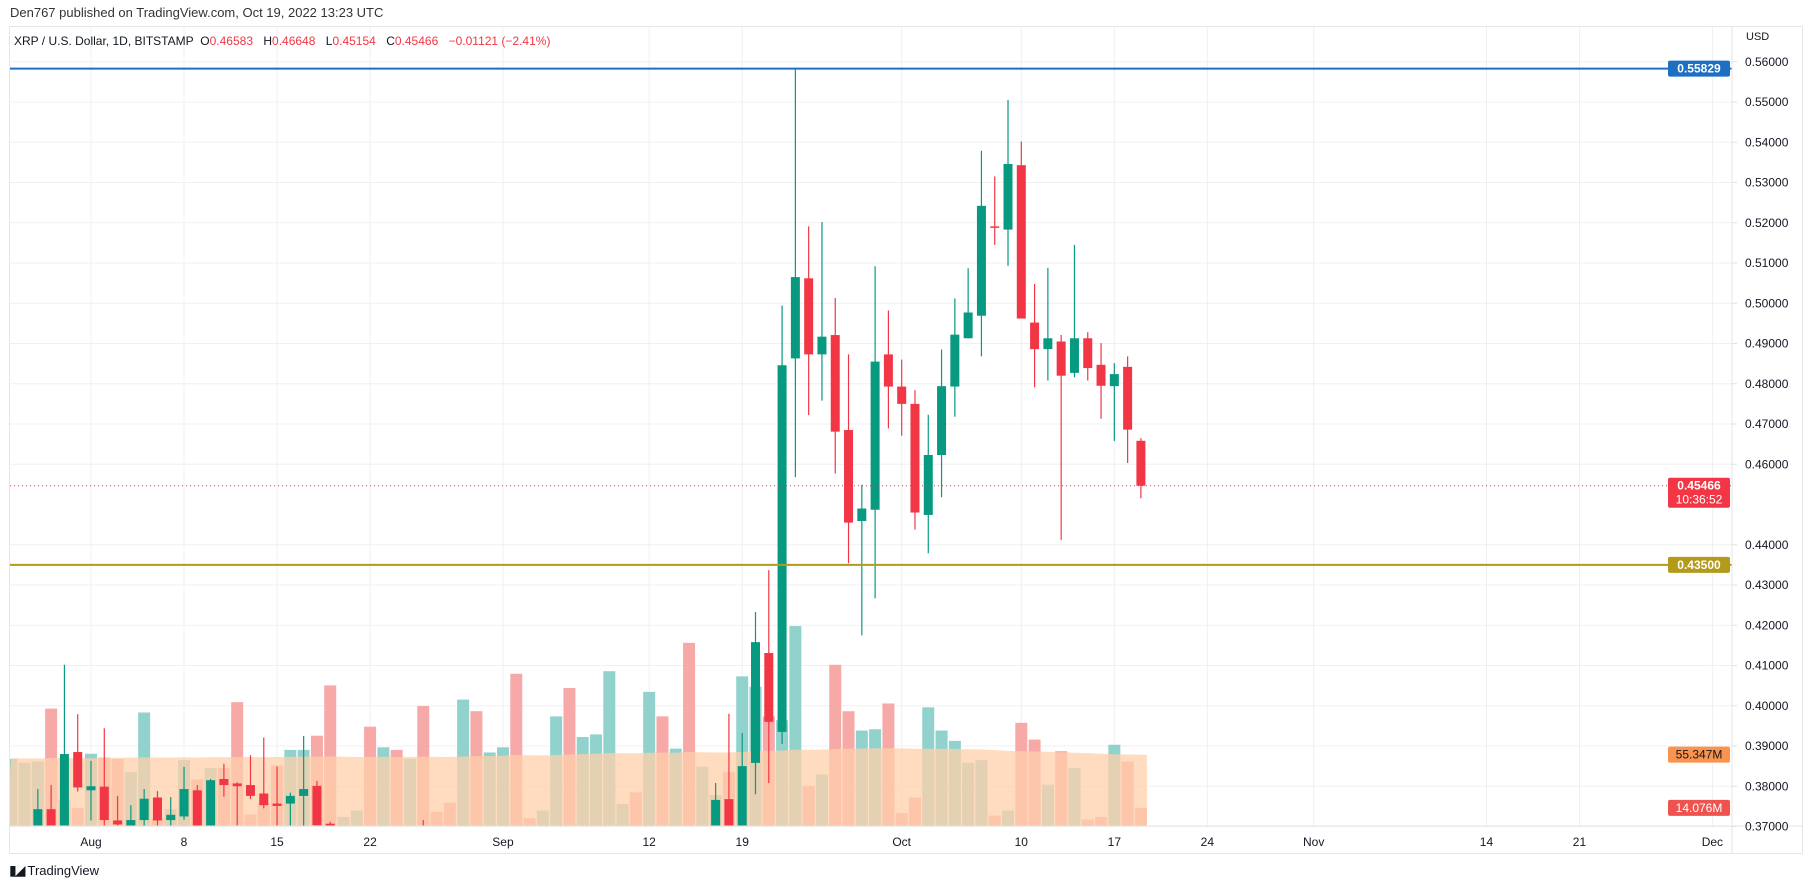 The width and height of the screenshot is (1814, 889). I want to click on time-tick-label: Sep, so click(503, 842).